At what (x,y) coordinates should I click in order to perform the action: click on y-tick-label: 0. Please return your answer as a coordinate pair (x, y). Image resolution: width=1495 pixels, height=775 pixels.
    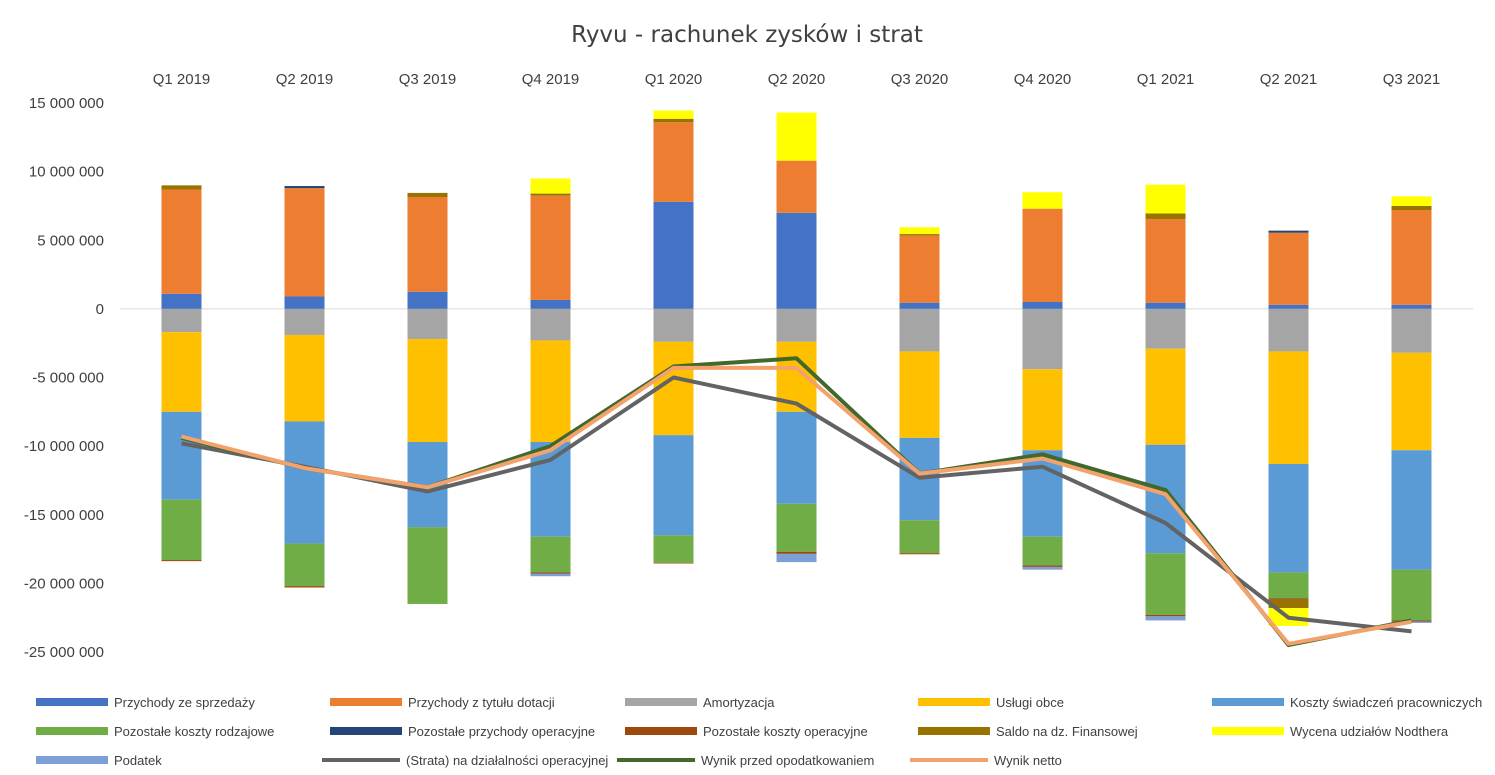
    Looking at the image, I should click on (100, 309).